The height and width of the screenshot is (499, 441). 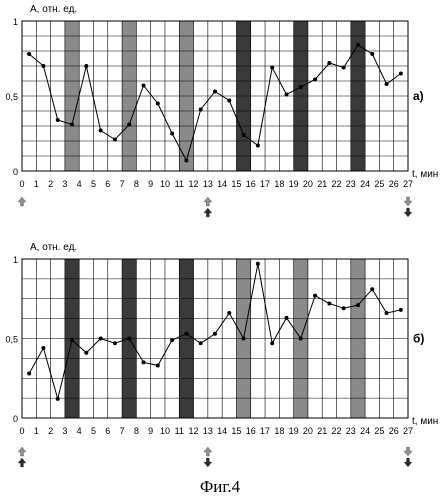 What do you see at coordinates (136, 431) in the screenshot?
I see `x-tick-label: 8` at bounding box center [136, 431].